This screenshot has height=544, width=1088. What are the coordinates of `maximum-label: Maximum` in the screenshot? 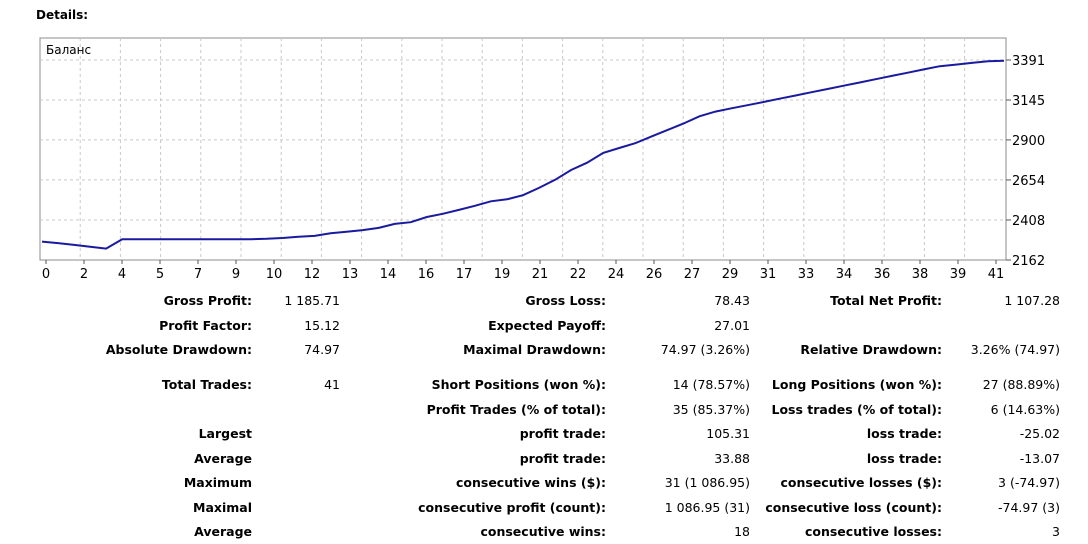 It's located at (217, 482).